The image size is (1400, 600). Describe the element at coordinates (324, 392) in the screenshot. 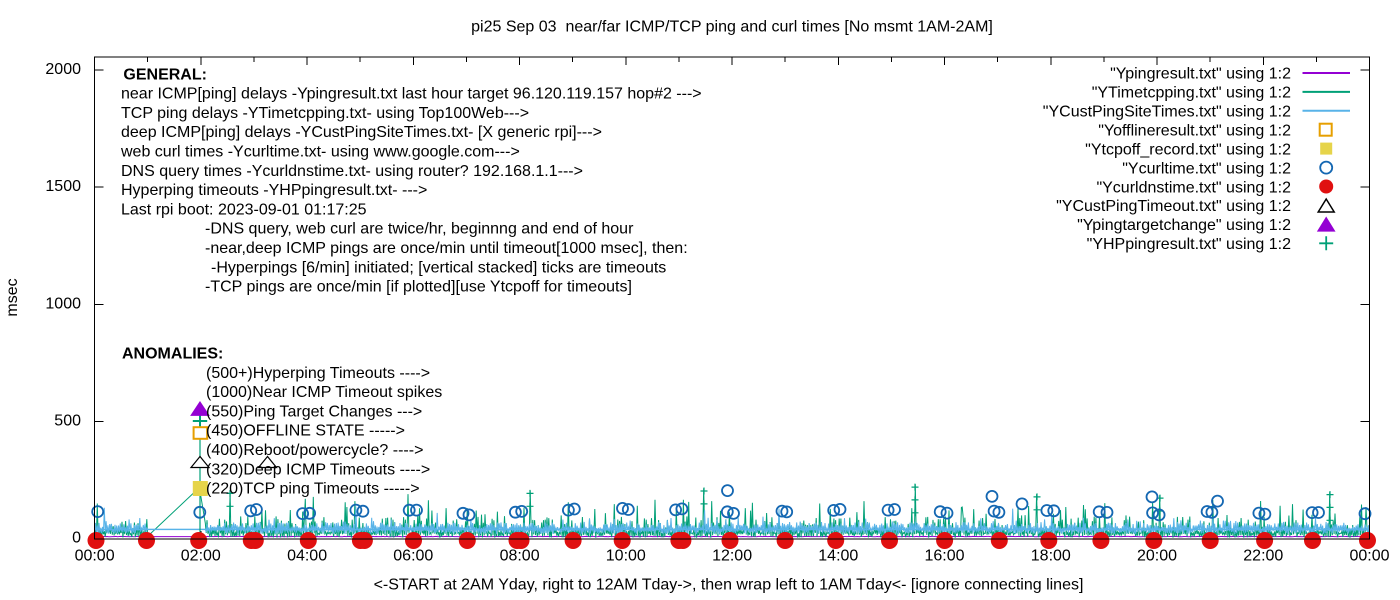

I see `svg-text: (1000)Near ICMP Timeout spikes` at that location.